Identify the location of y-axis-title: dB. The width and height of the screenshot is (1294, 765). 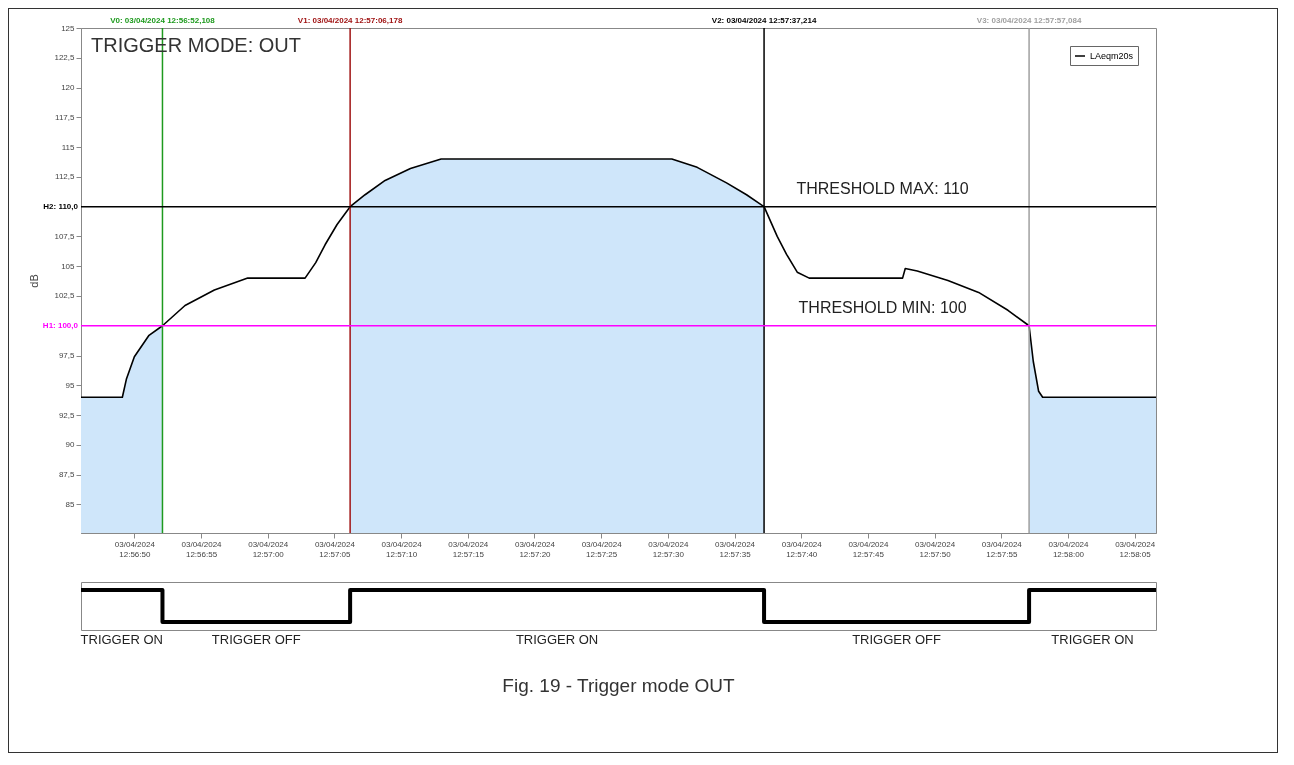
(34, 281).